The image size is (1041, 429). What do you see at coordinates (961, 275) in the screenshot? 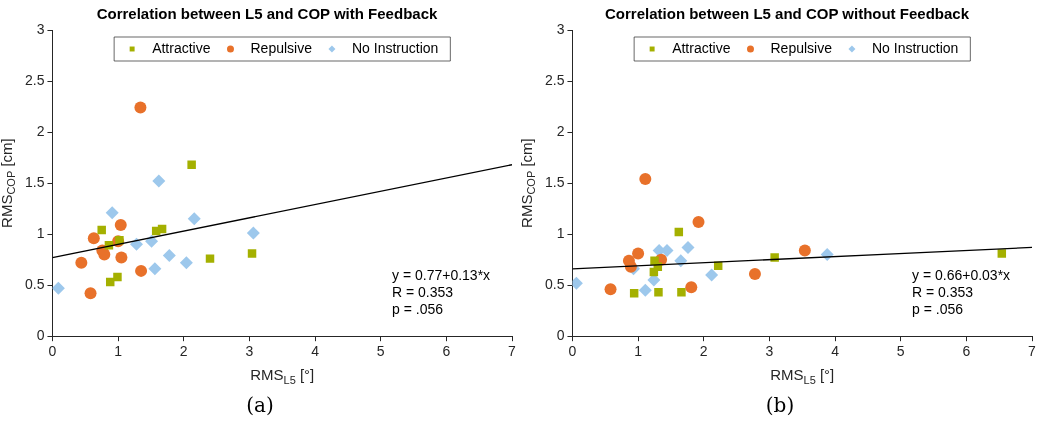
I see `annotation: y = 0.66+0.03*x` at bounding box center [961, 275].